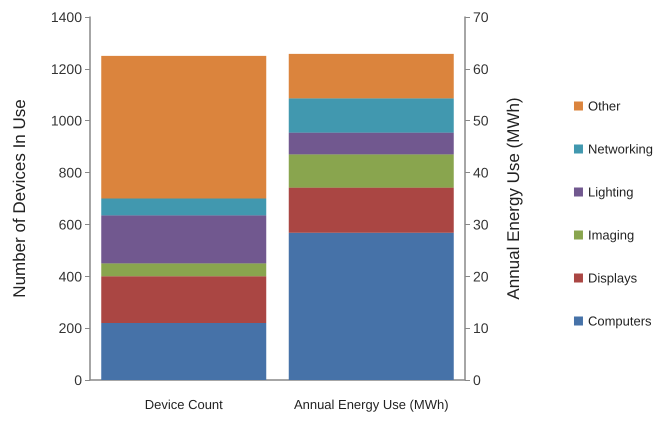 This screenshot has height=427, width=662. What do you see at coordinates (481, 17) in the screenshot?
I see `y2-tick-label: 70` at bounding box center [481, 17].